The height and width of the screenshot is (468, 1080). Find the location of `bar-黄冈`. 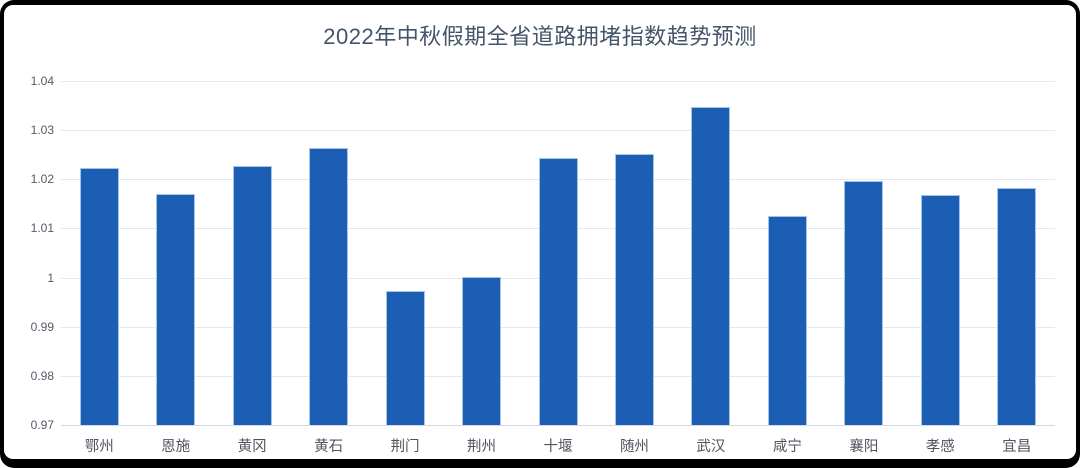

bar-黄冈 is located at coordinates (252, 295).